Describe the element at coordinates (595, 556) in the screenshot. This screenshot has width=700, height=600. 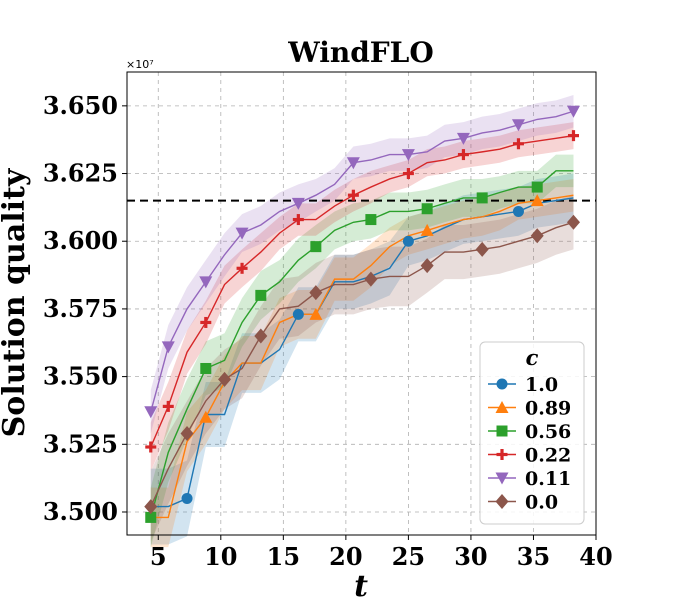
I see `x-tick-label: 40` at that location.